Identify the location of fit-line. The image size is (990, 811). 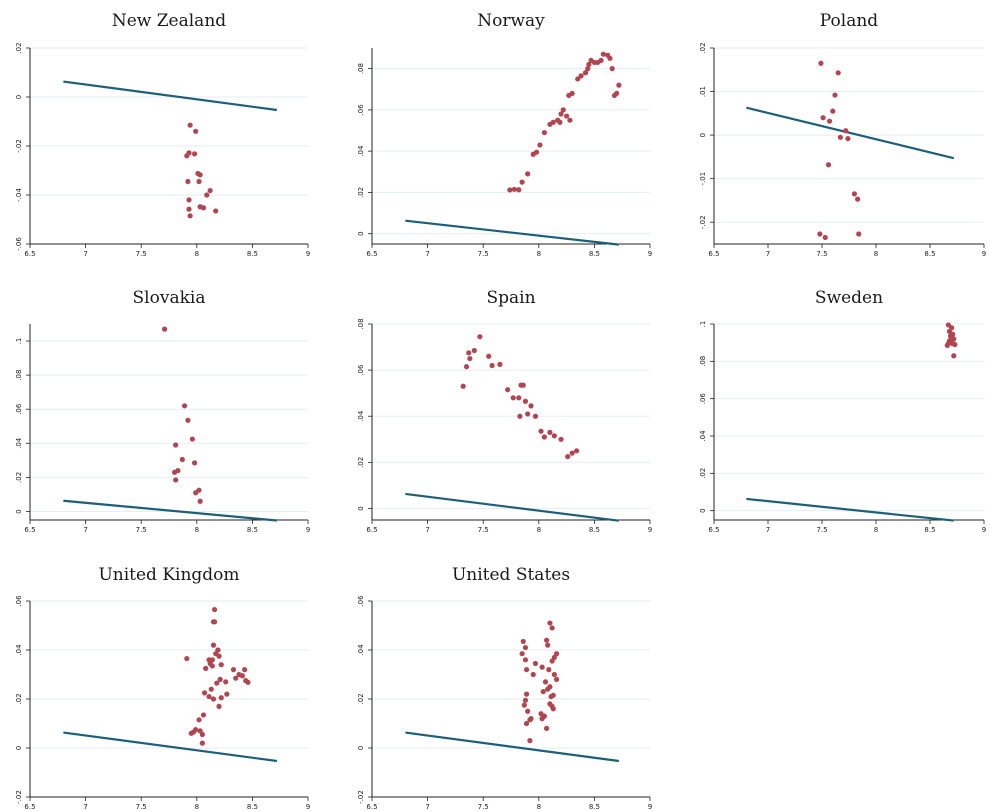
(512, 507).